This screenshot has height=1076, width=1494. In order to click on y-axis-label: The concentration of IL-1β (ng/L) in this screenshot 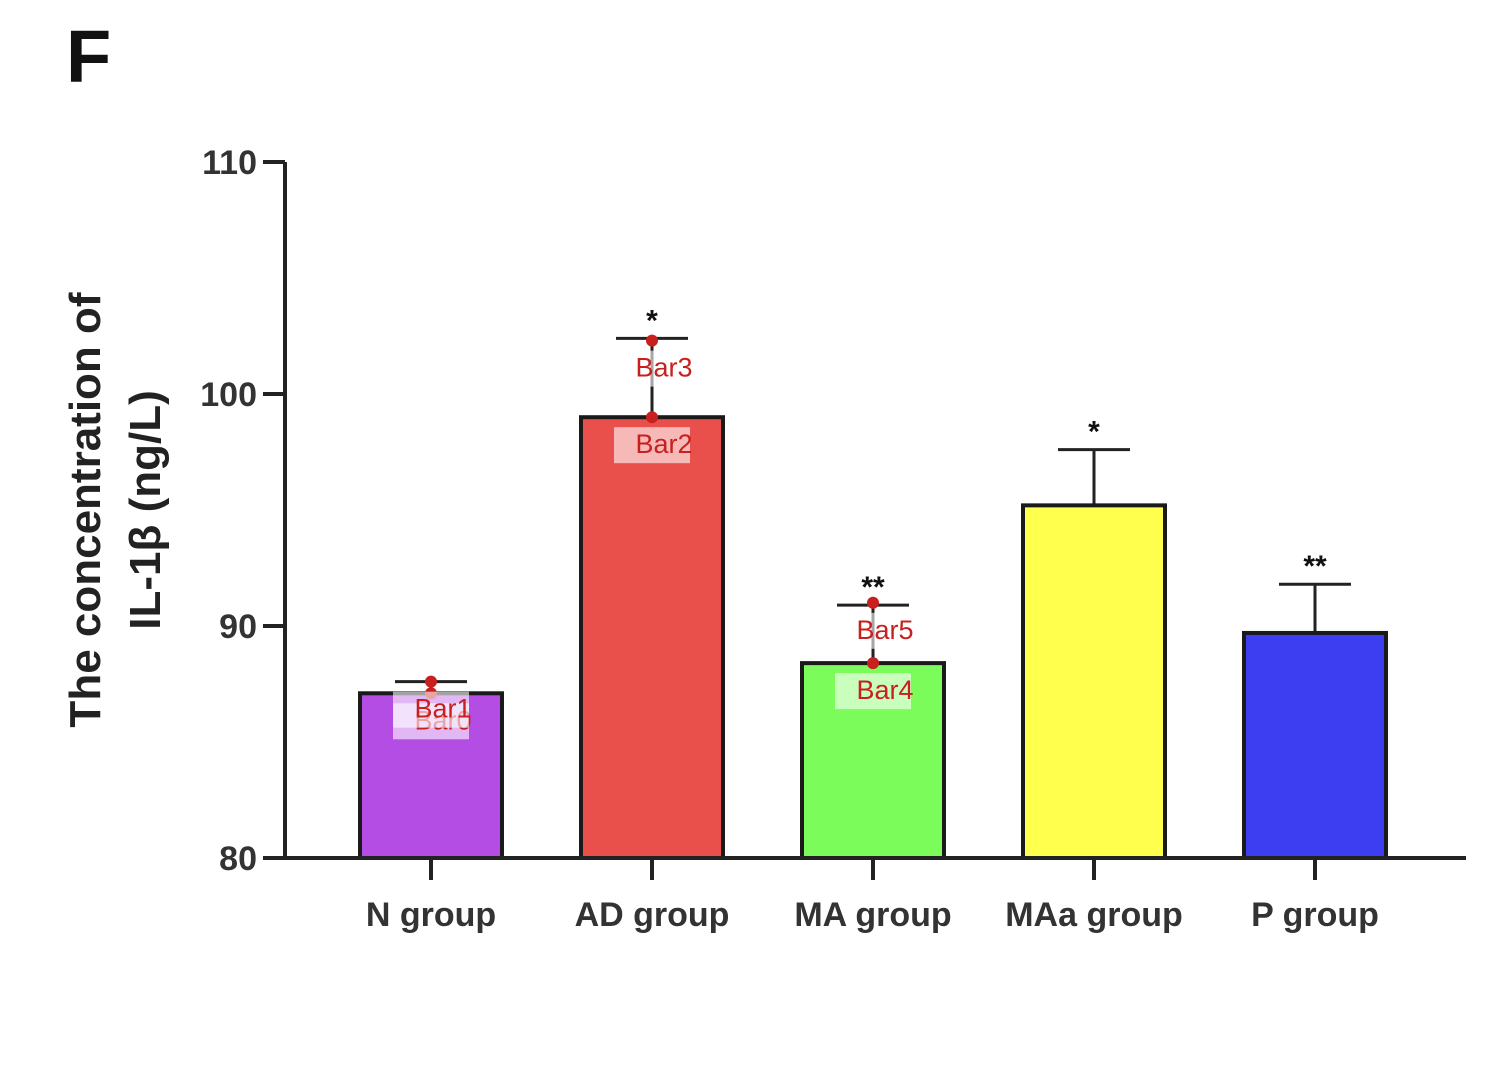, I will do `click(115, 509)`.